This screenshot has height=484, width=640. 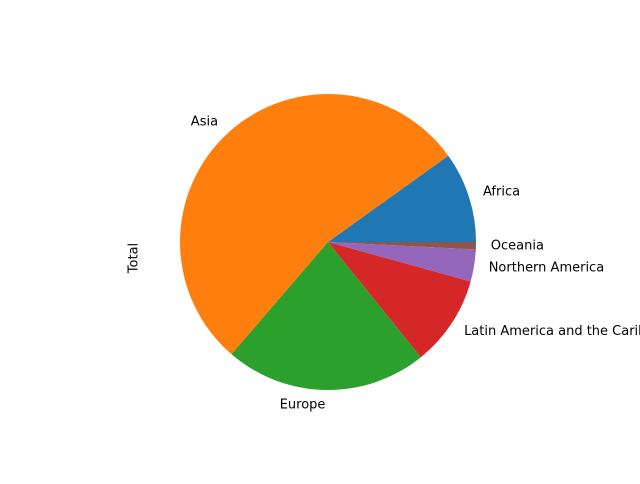 I want to click on pie-label-northern-america: Northern America, so click(x=546, y=267).